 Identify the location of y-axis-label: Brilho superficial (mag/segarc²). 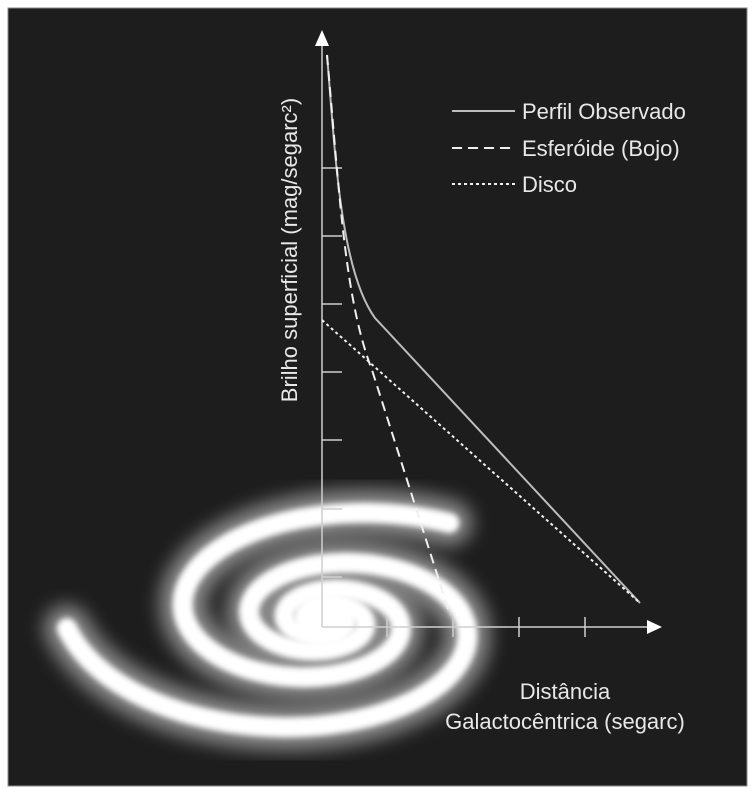
(289, 250).